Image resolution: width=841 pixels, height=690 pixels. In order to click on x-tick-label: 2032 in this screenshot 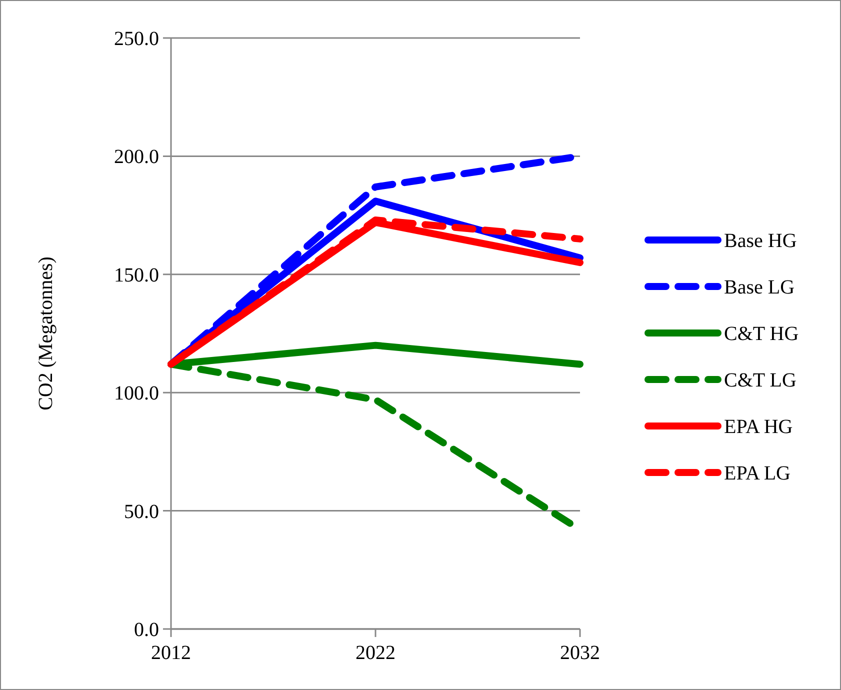, I will do `click(580, 653)`.